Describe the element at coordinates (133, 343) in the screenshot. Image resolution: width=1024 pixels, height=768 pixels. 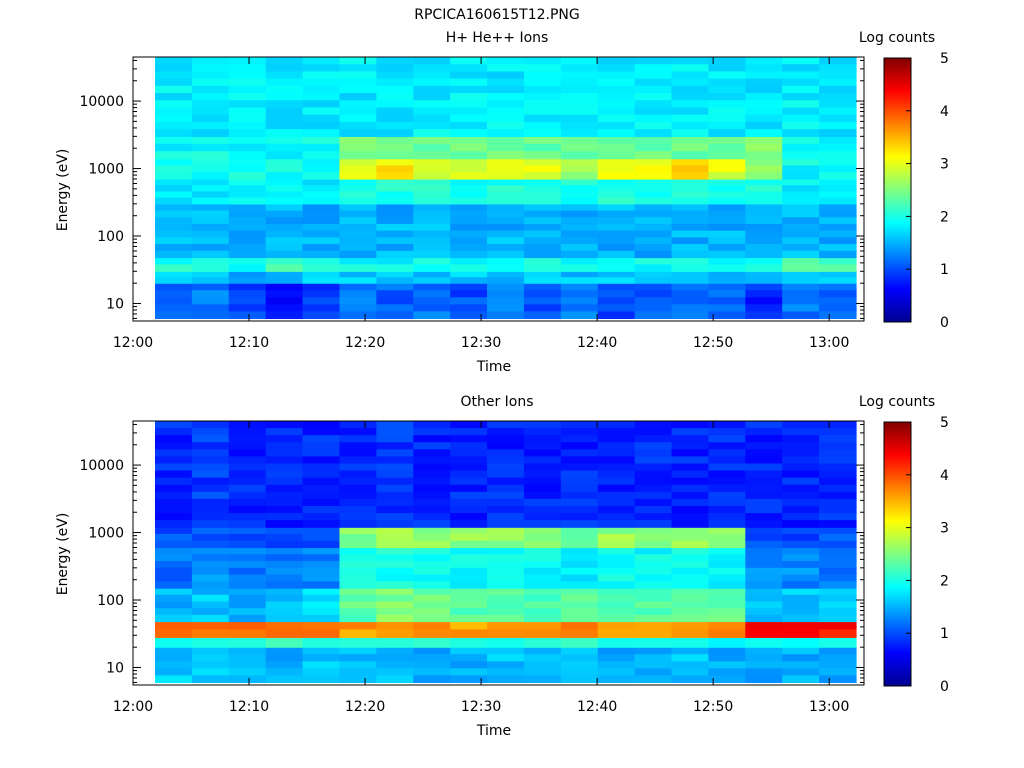
I see `x-tick-label: 12:00` at that location.